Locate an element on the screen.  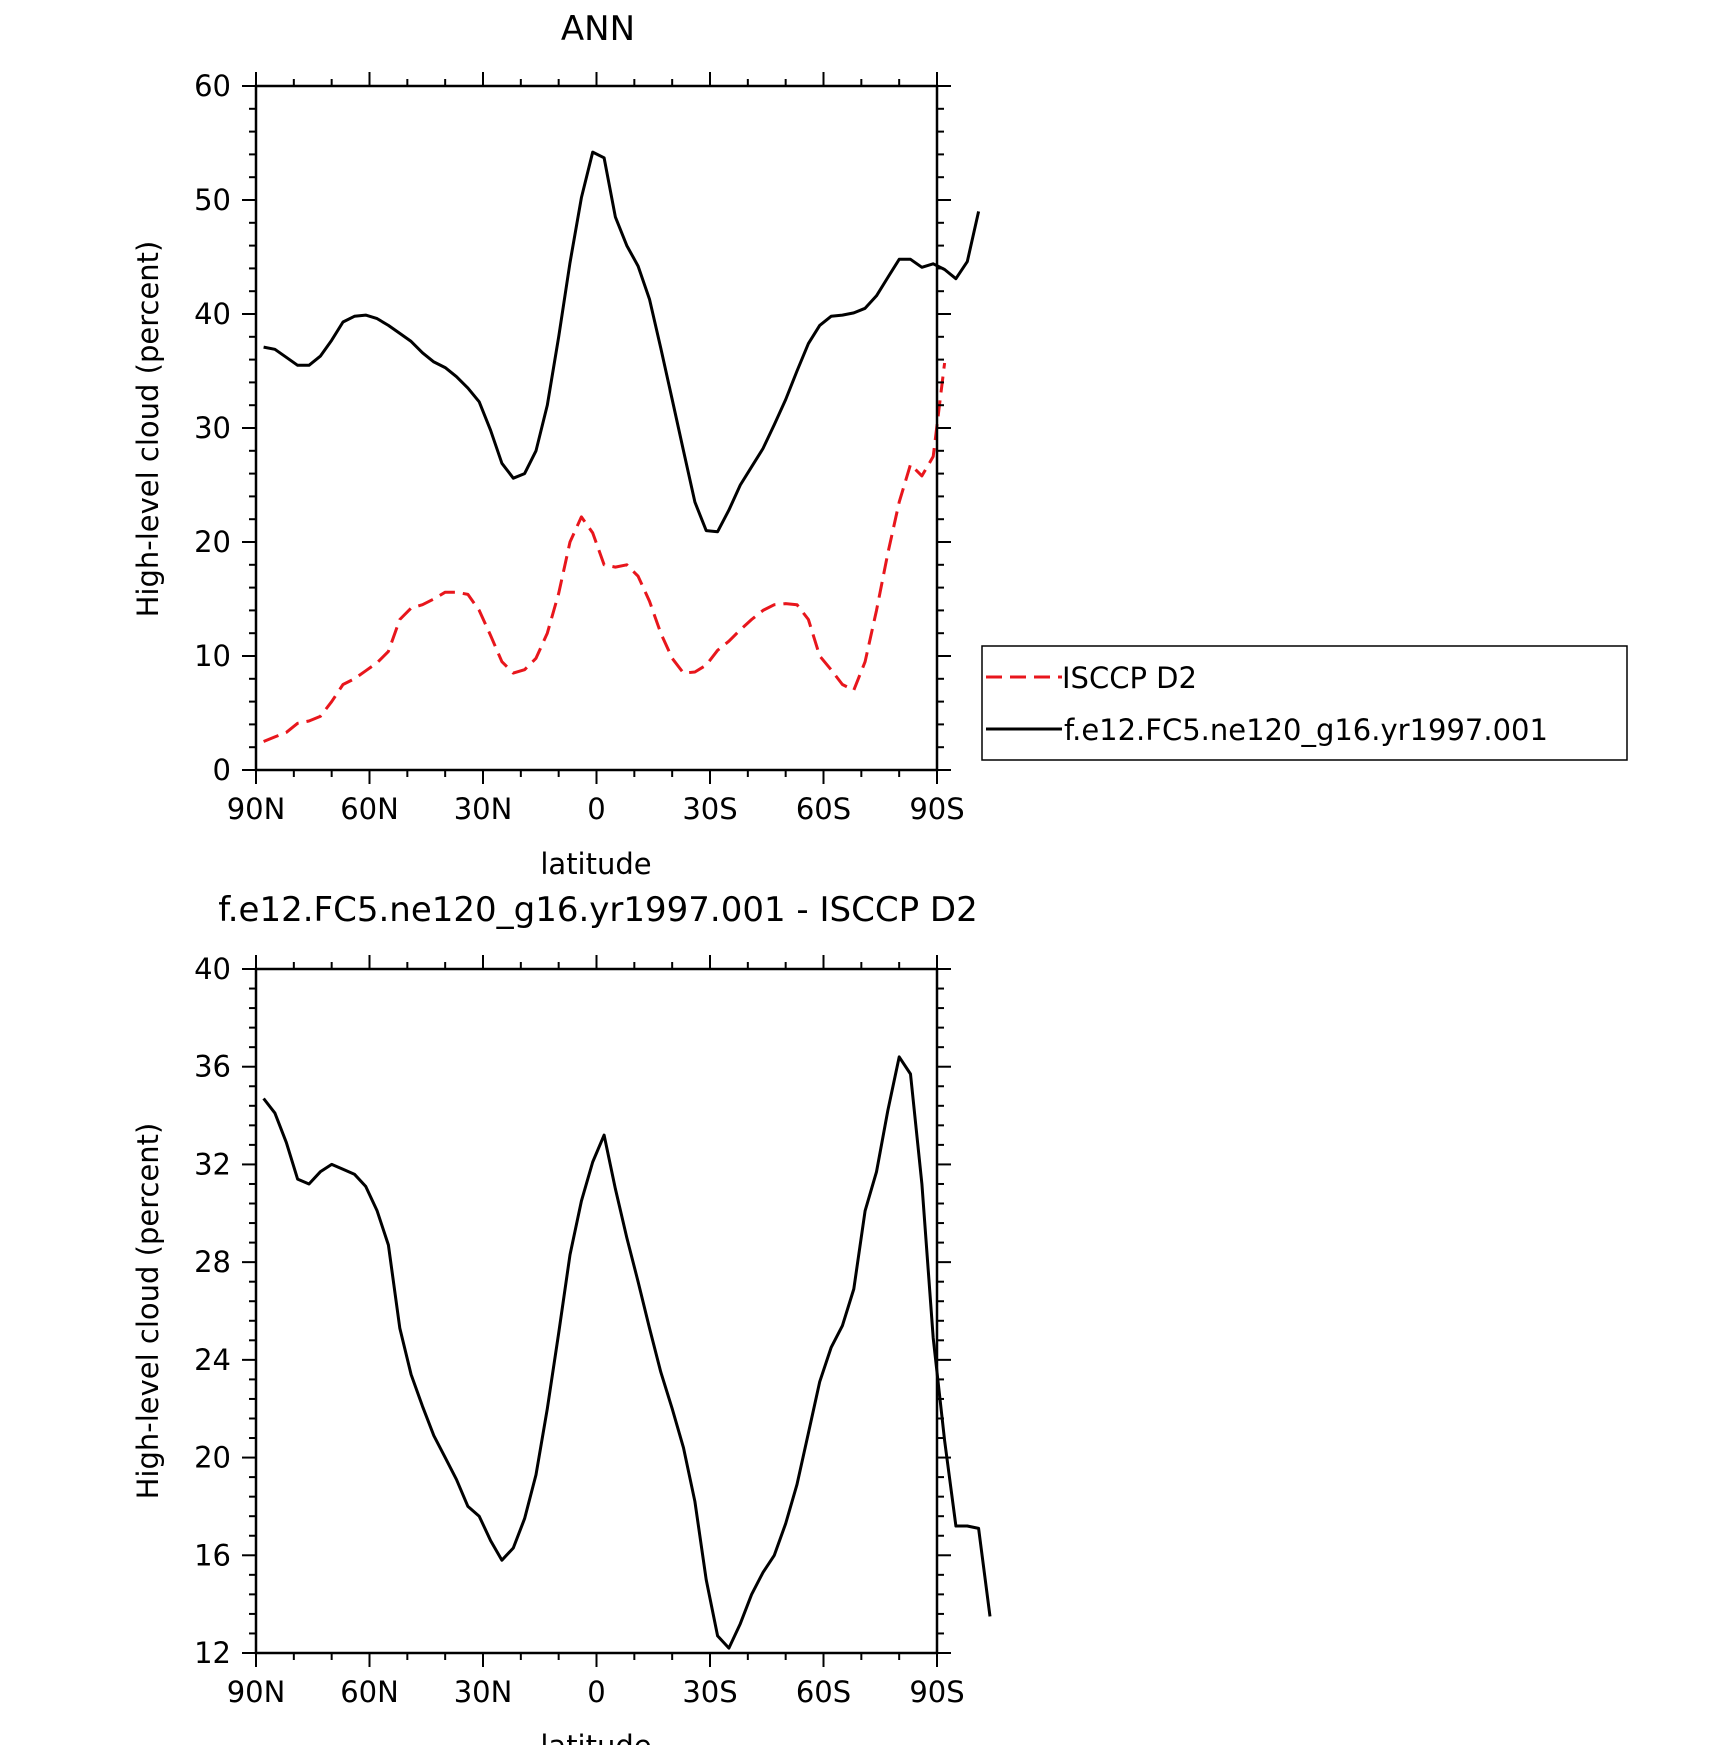
bottom-x-tick-label: 30N is located at coordinates (483, 1692).